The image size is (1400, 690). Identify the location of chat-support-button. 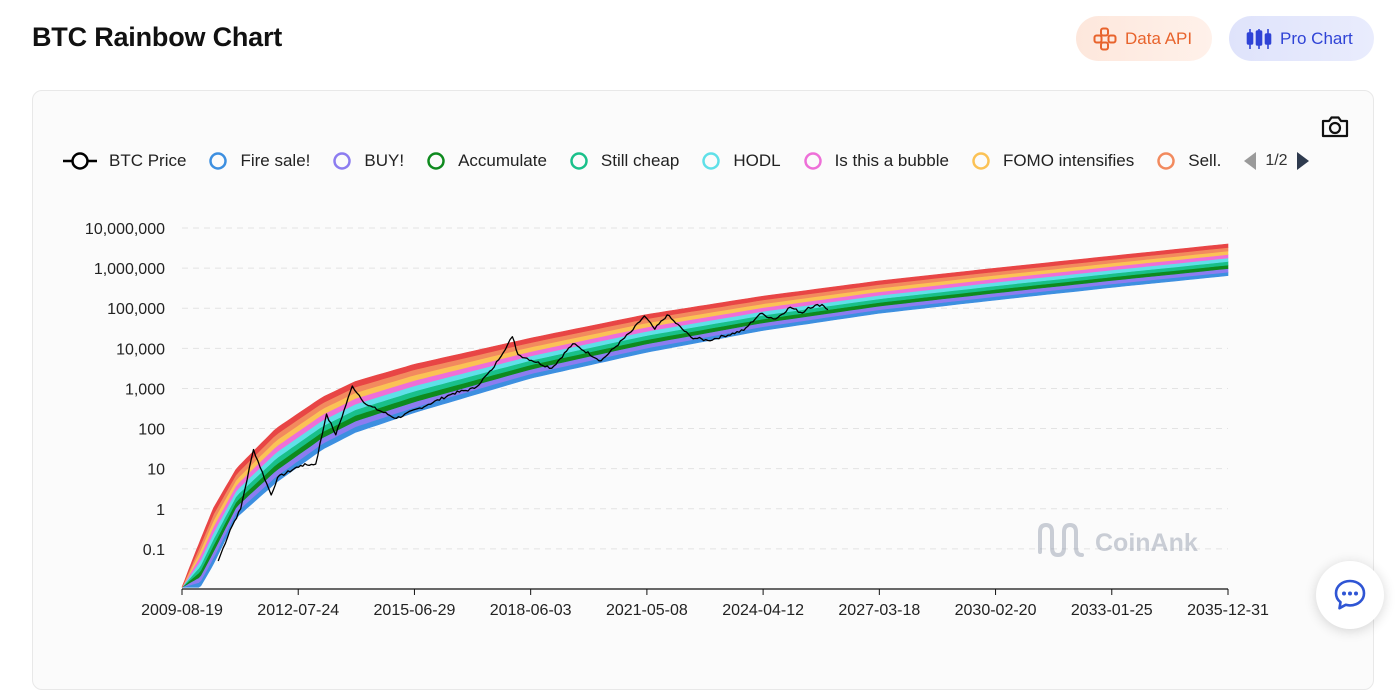
(1350, 595).